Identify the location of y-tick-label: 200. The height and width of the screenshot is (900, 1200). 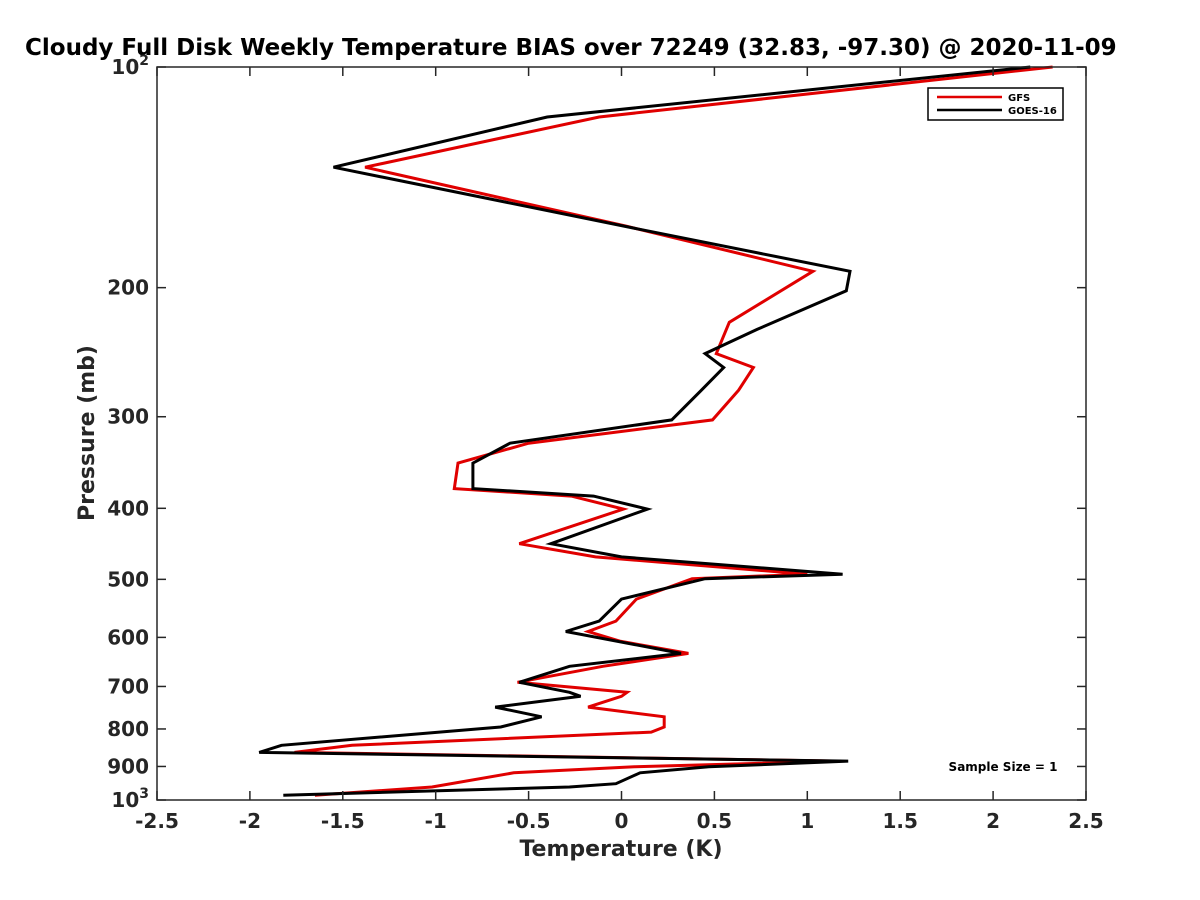
(128, 288).